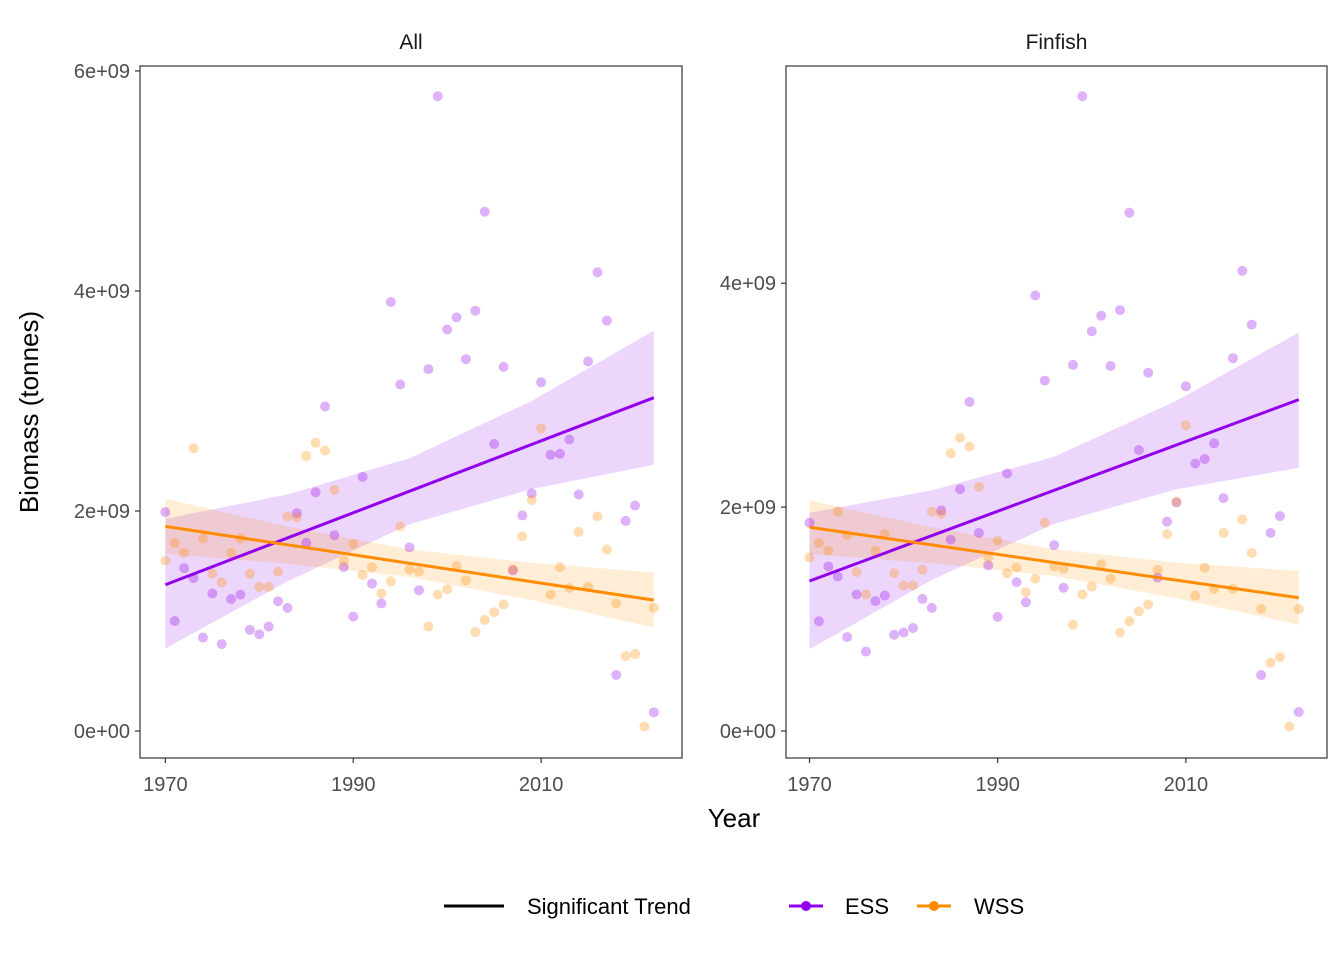 The height and width of the screenshot is (960, 1344). I want to click on legend-key-wss-point, so click(934, 906).